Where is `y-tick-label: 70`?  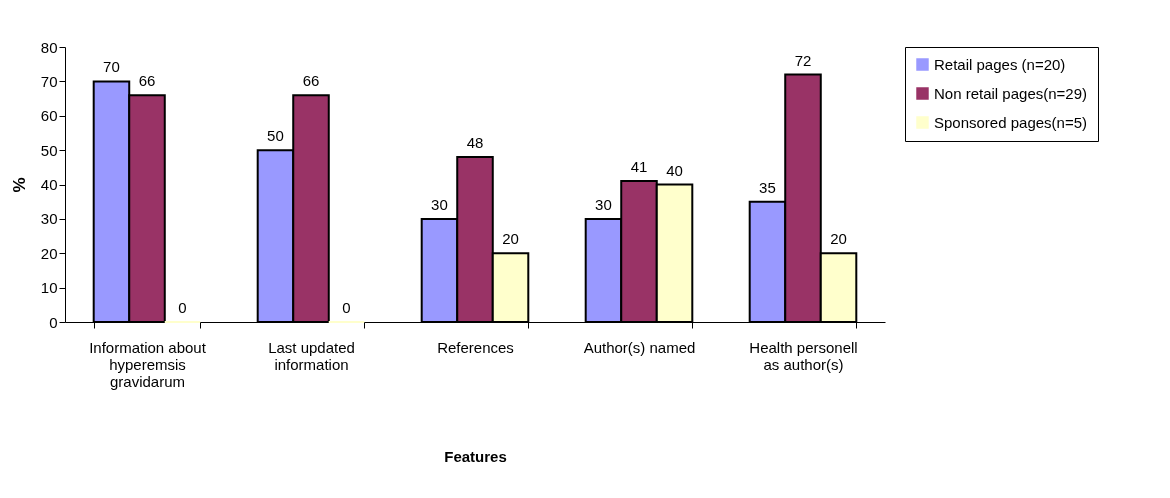
y-tick-label: 70 is located at coordinates (49, 81).